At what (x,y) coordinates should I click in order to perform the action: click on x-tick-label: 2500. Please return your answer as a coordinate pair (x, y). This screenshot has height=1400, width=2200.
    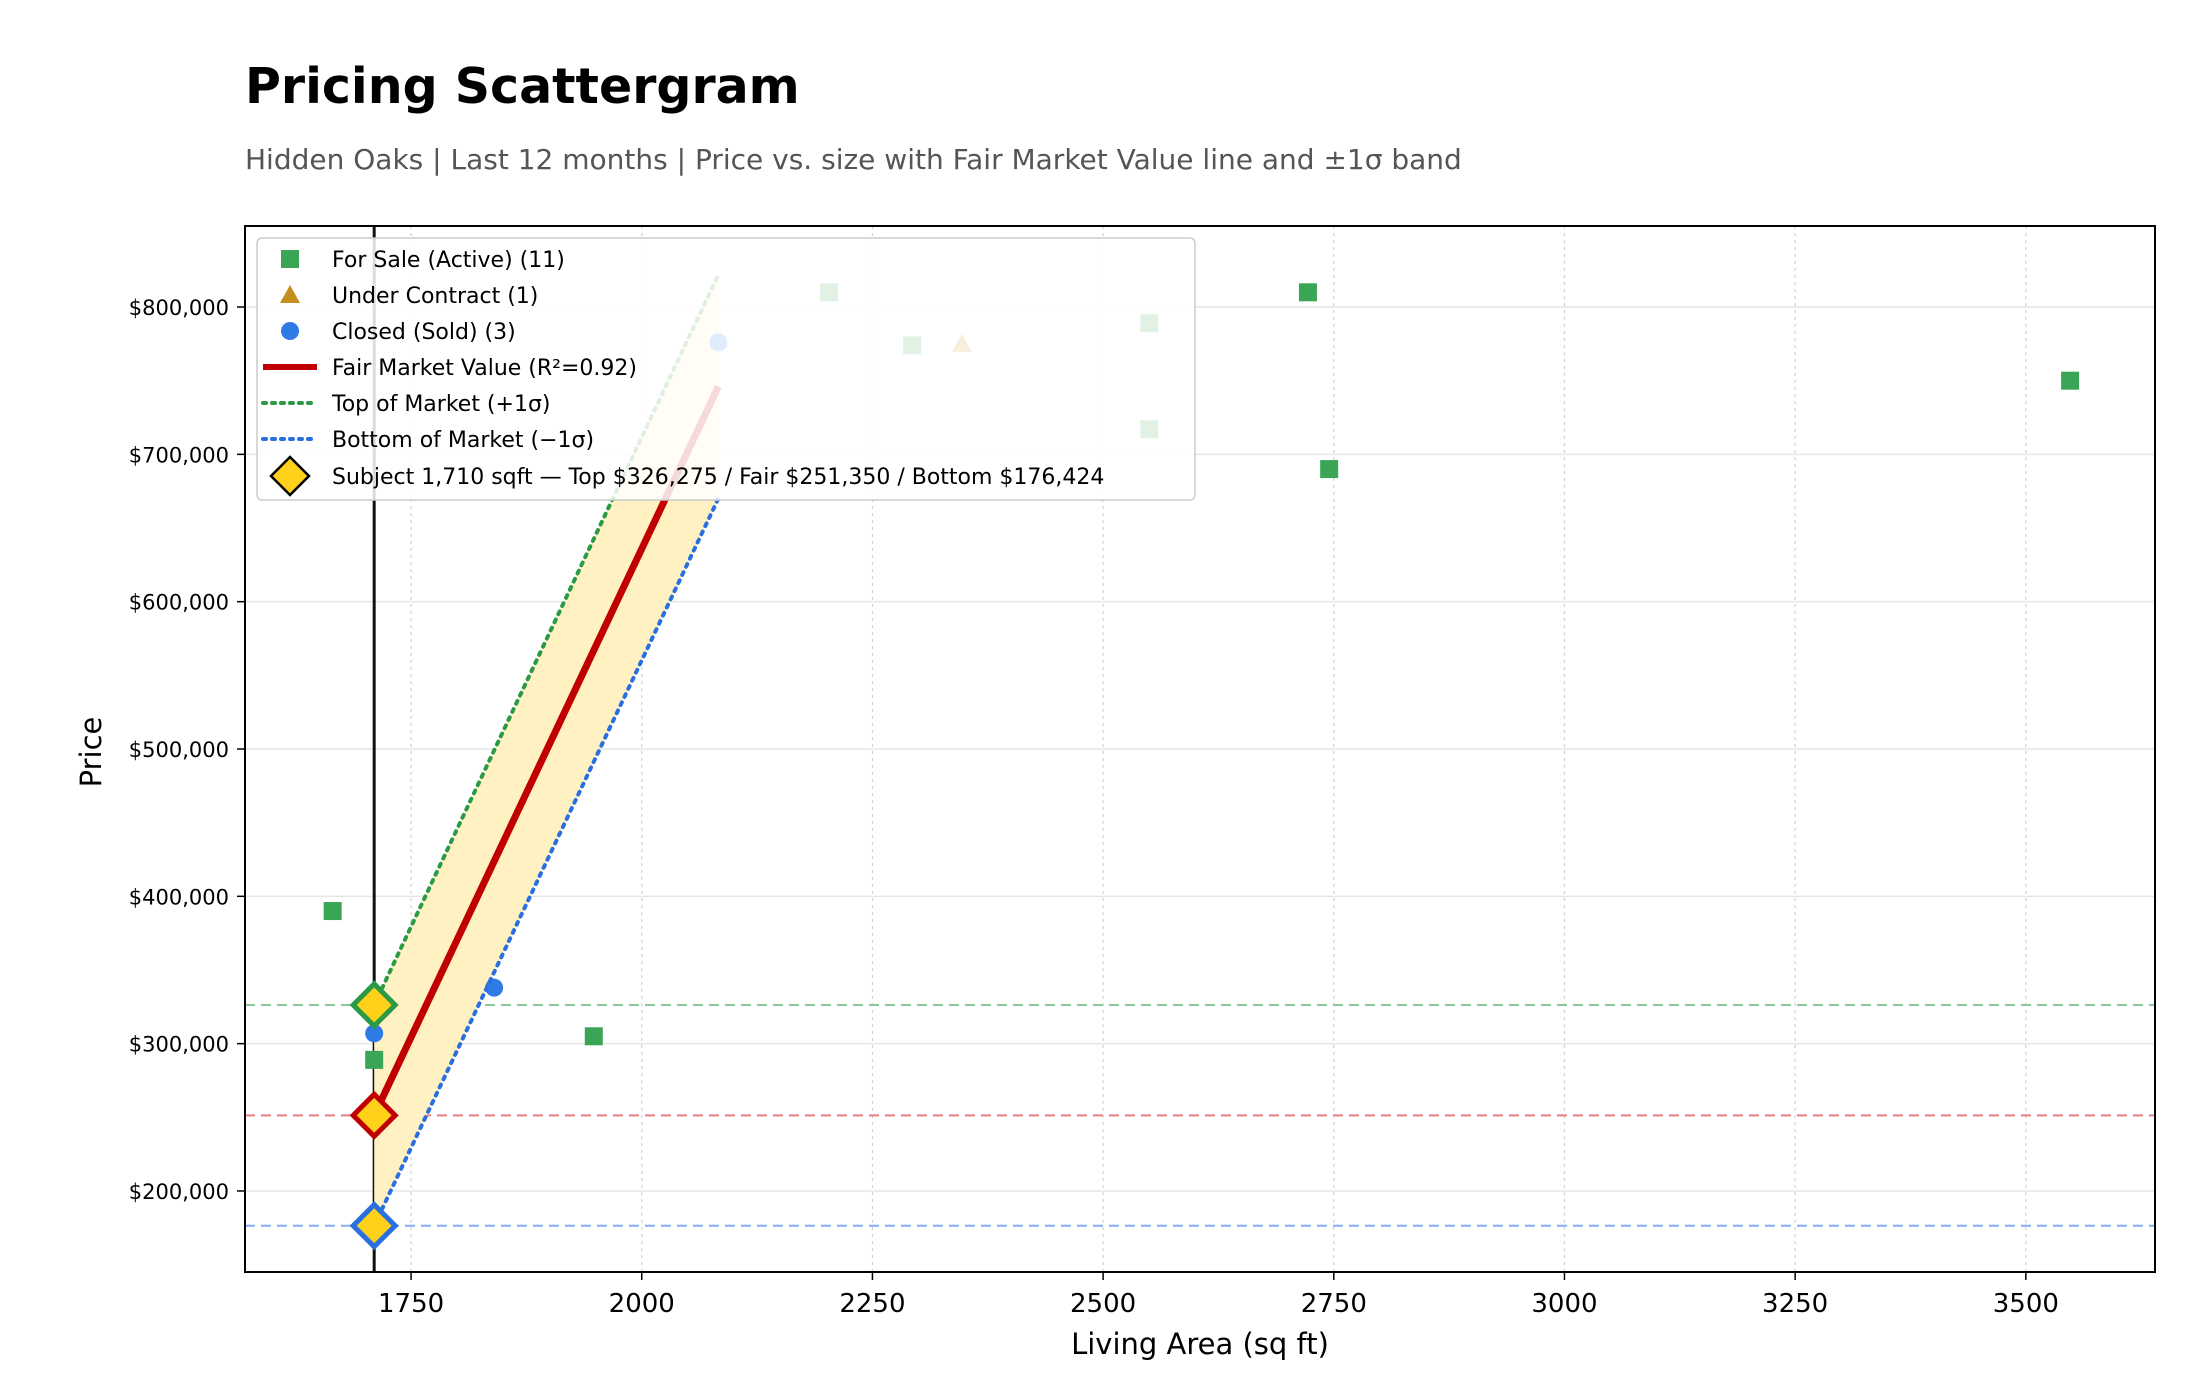
    Looking at the image, I should click on (1103, 1304).